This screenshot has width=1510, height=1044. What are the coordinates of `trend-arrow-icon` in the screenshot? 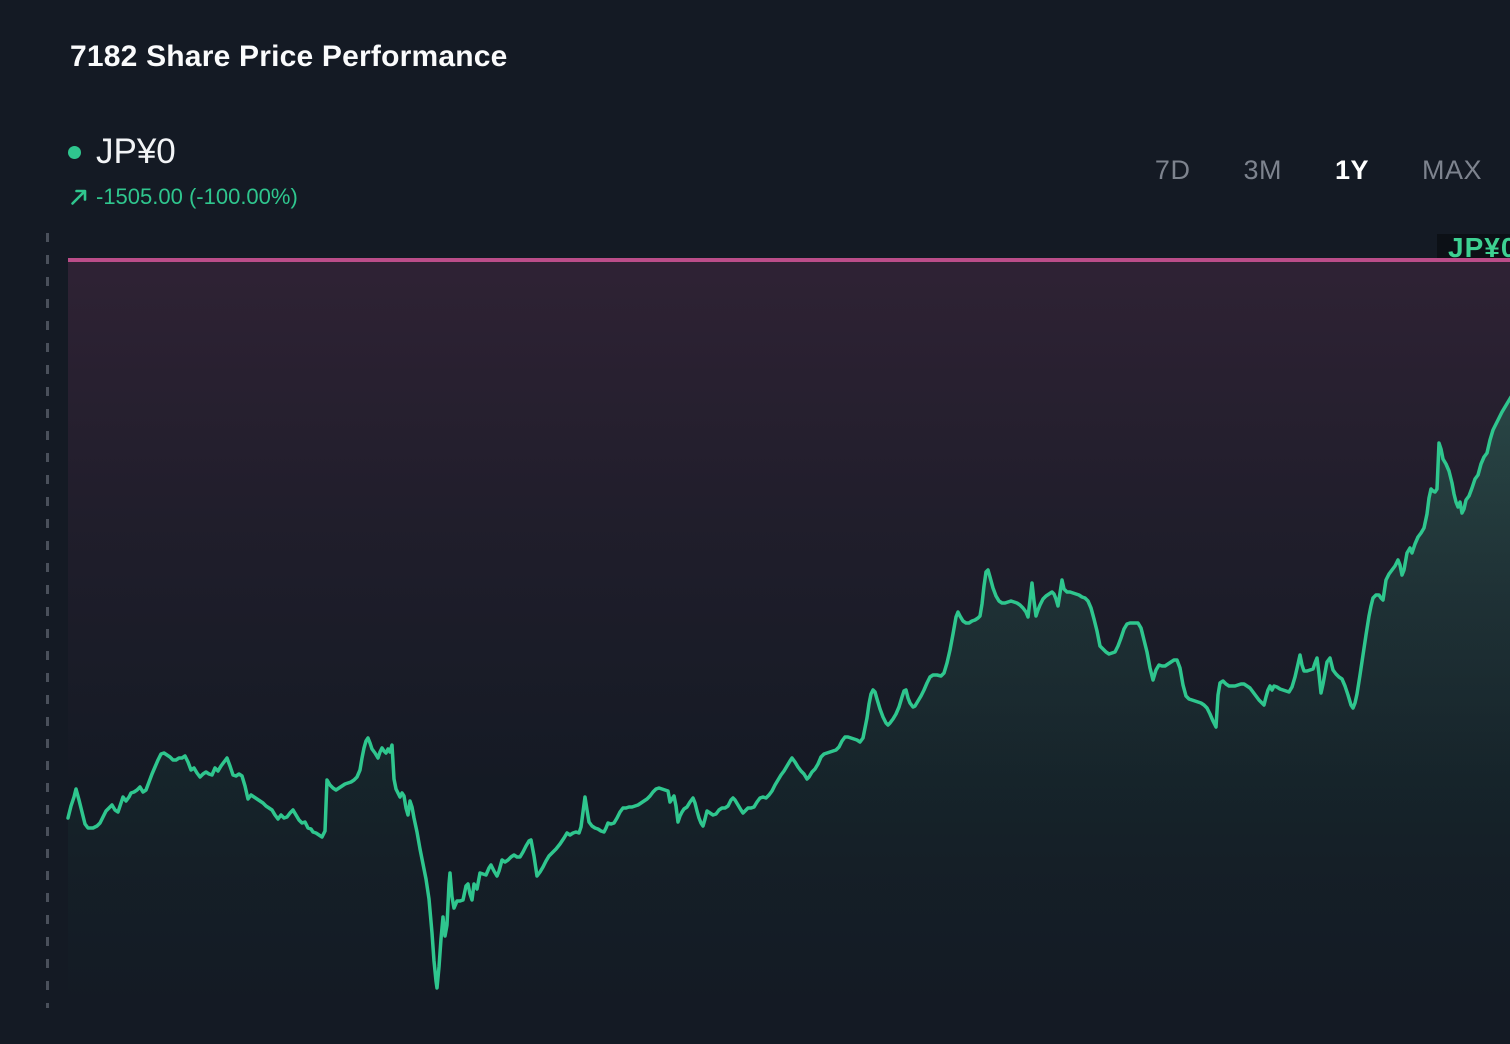 It's located at (79, 197).